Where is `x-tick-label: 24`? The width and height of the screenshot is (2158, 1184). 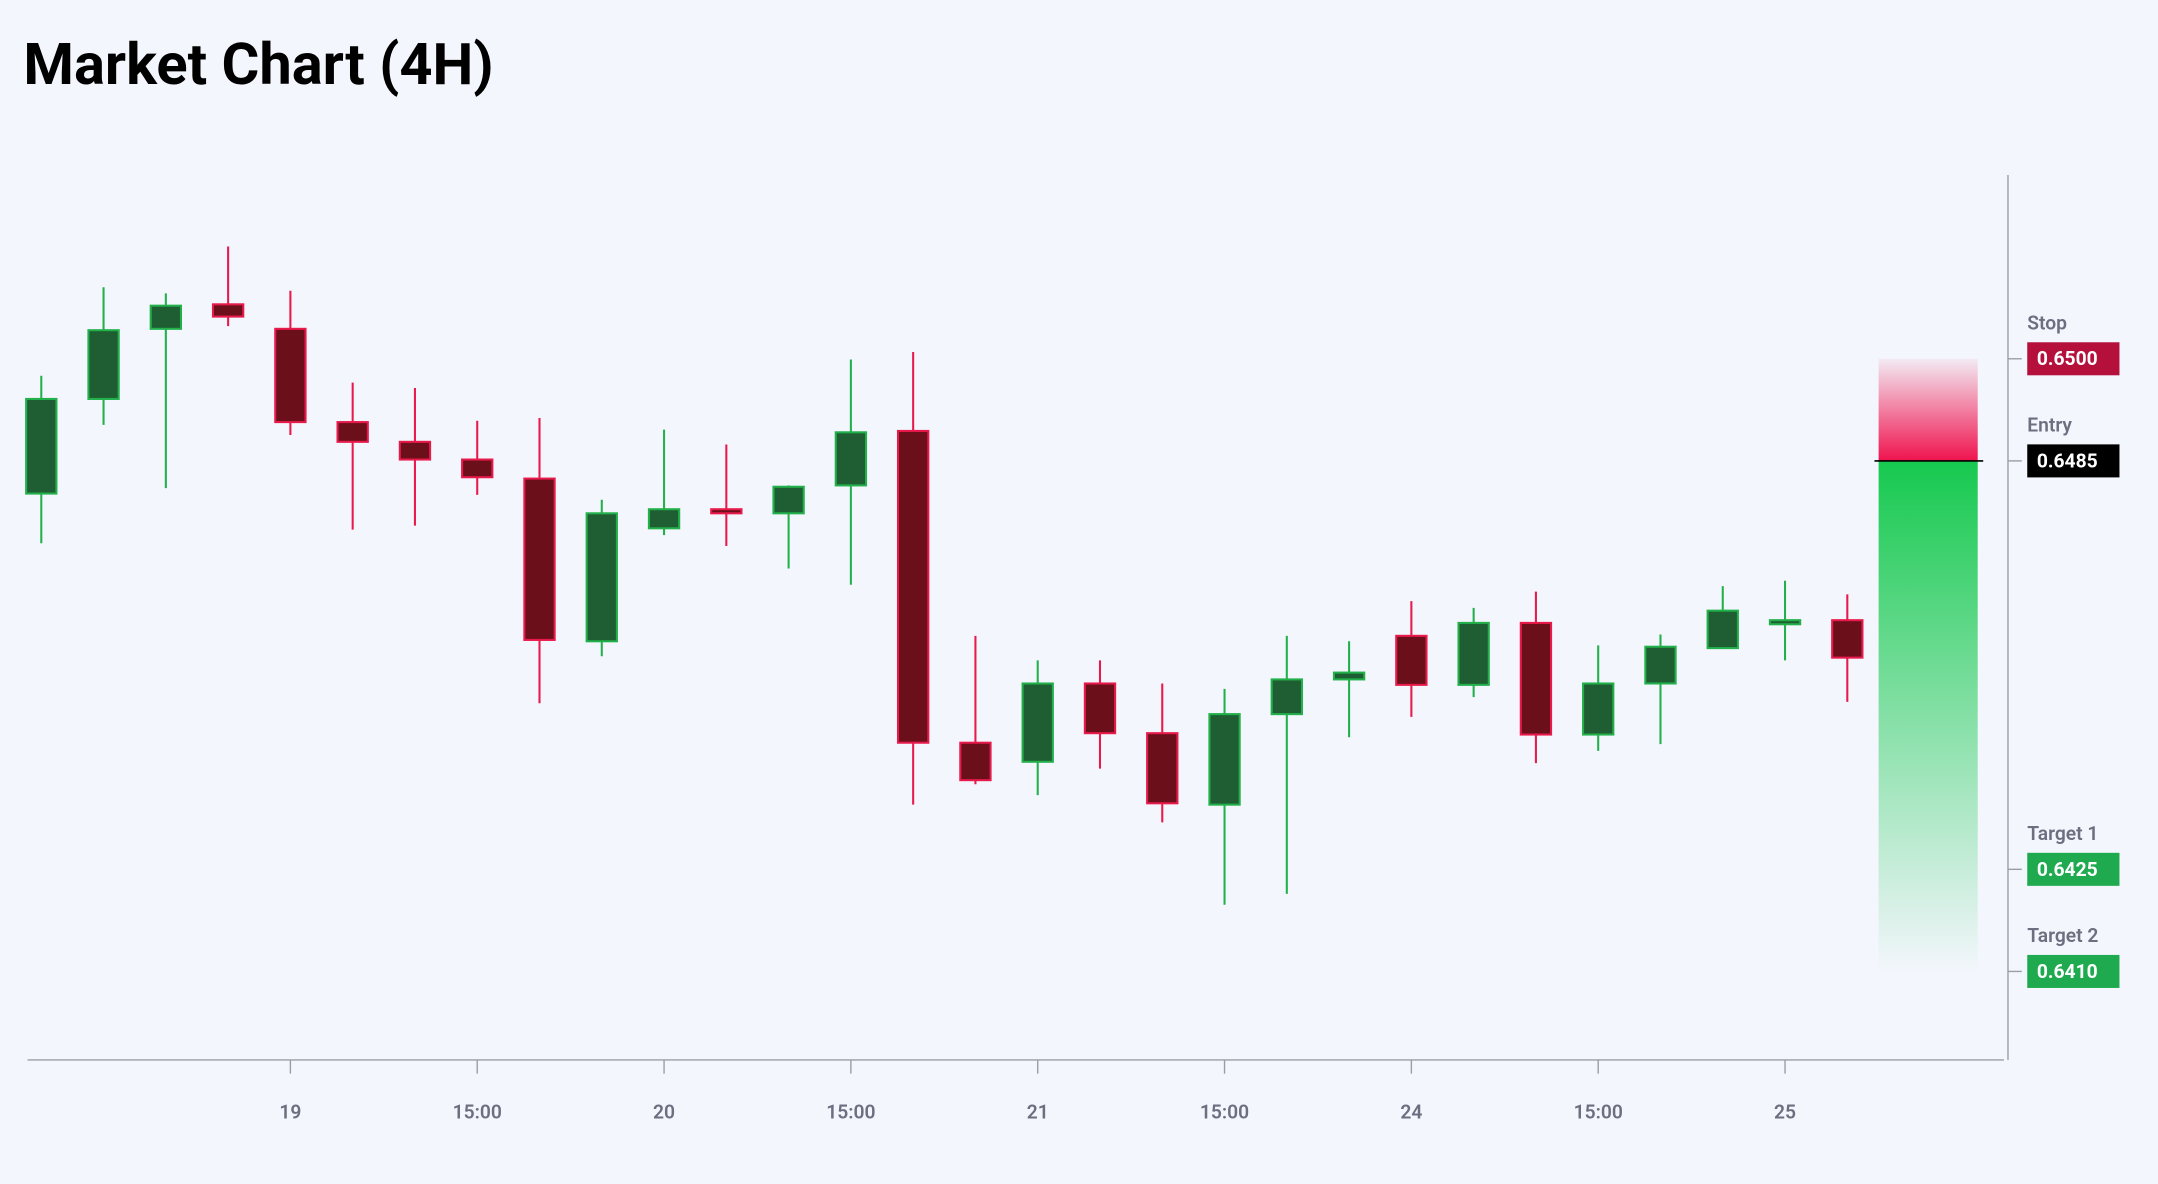
x-tick-label: 24 is located at coordinates (1411, 1112).